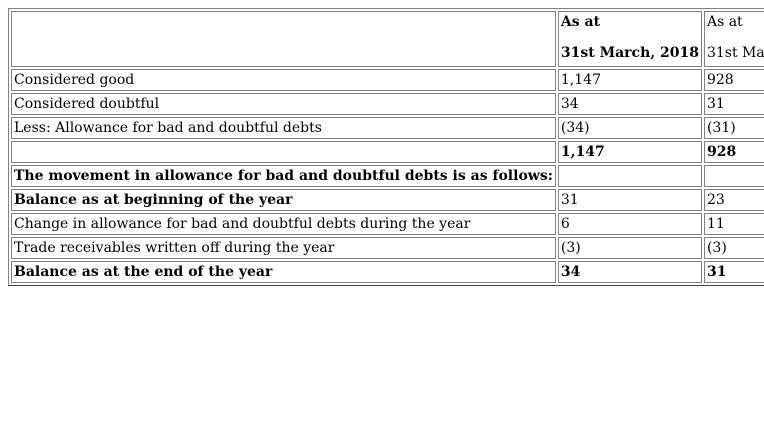 The width and height of the screenshot is (764, 433). I want to click on header-2017-line1: As at, so click(724, 22).